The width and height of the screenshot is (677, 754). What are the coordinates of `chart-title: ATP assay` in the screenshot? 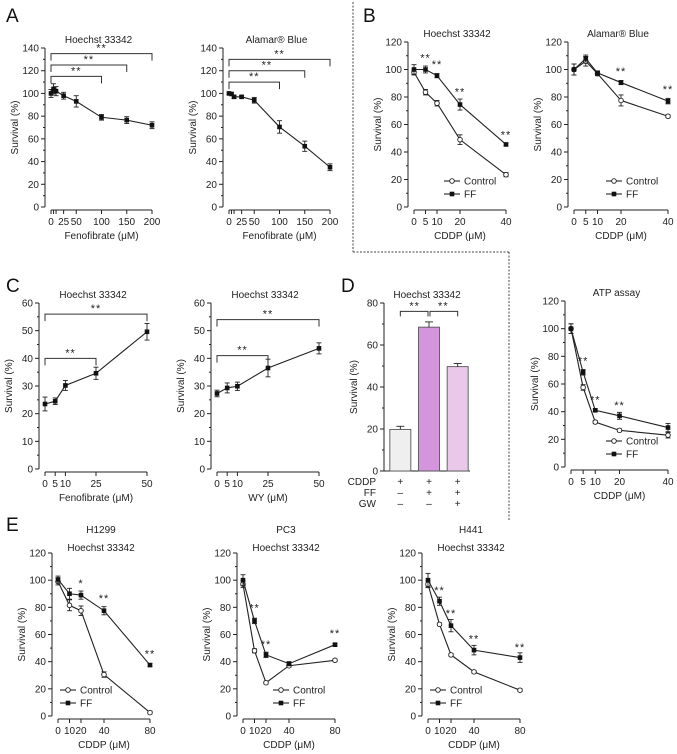 It's located at (616, 293).